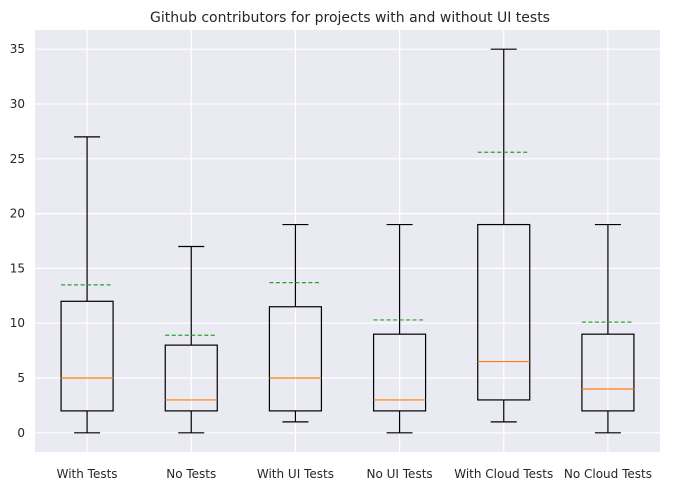 This screenshot has height=492, width=673. I want to click on y-tick-label: 35, so click(17, 49).